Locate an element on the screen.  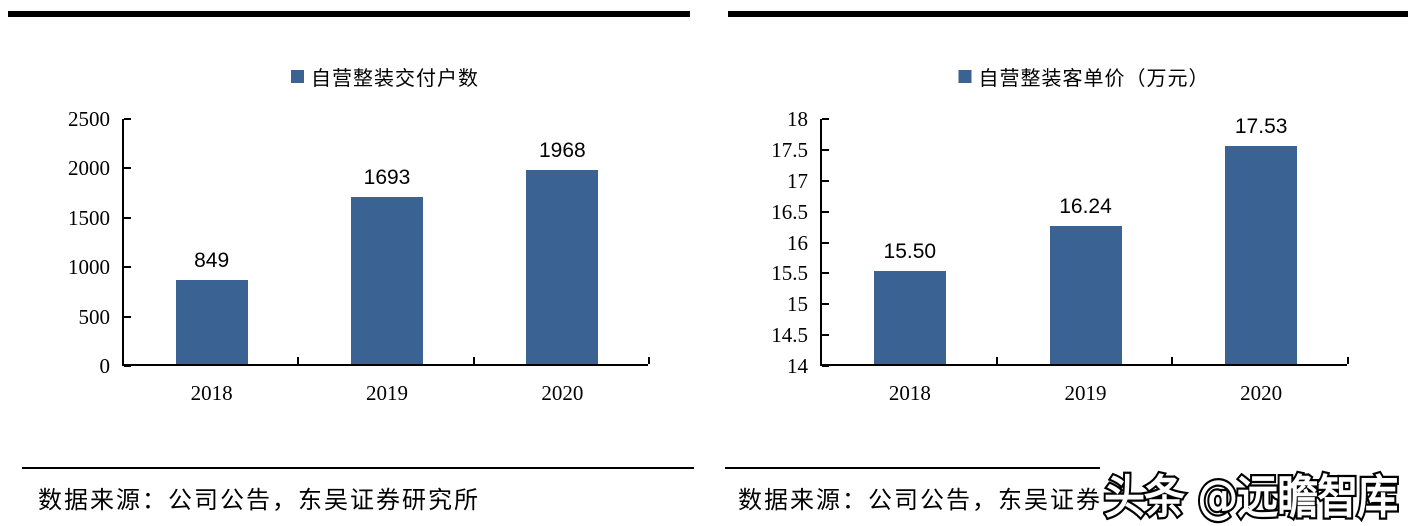
y-axis-tick-label: 500 is located at coordinates (94, 316).